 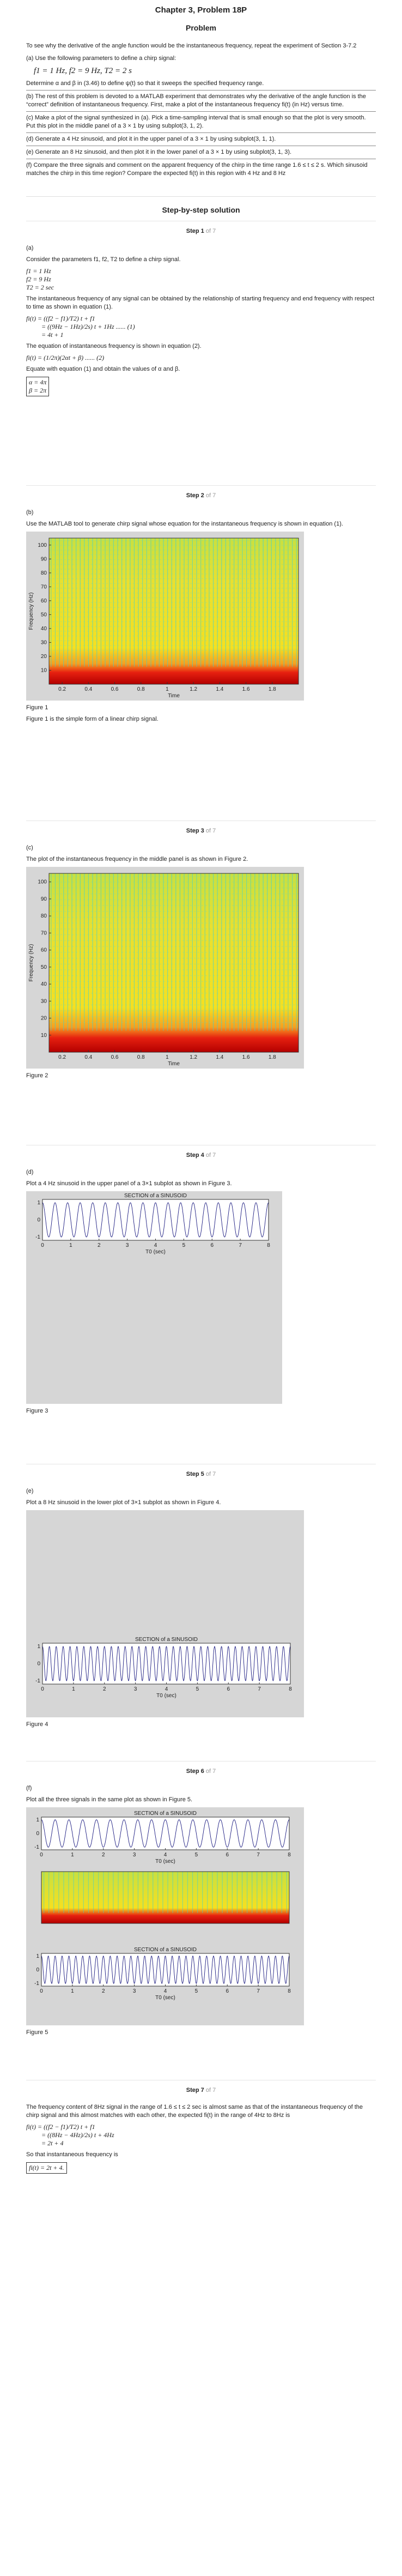 I want to click on step-number: Step 5, so click(x=195, y=1474).